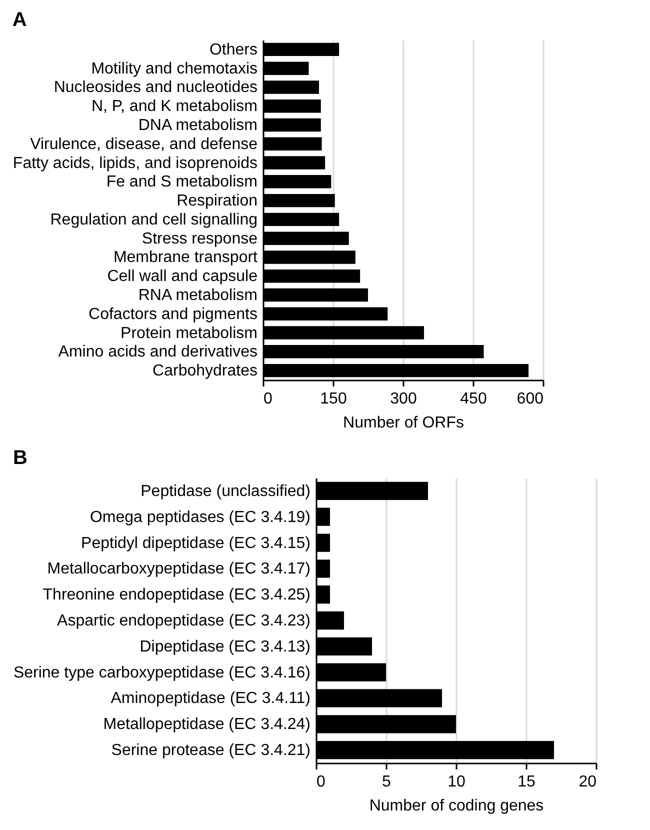 The height and width of the screenshot is (830, 650). What do you see at coordinates (183, 621) in the screenshot?
I see `y-tick-label: Aspartic endopeptidase (EC 3.4.23)` at bounding box center [183, 621].